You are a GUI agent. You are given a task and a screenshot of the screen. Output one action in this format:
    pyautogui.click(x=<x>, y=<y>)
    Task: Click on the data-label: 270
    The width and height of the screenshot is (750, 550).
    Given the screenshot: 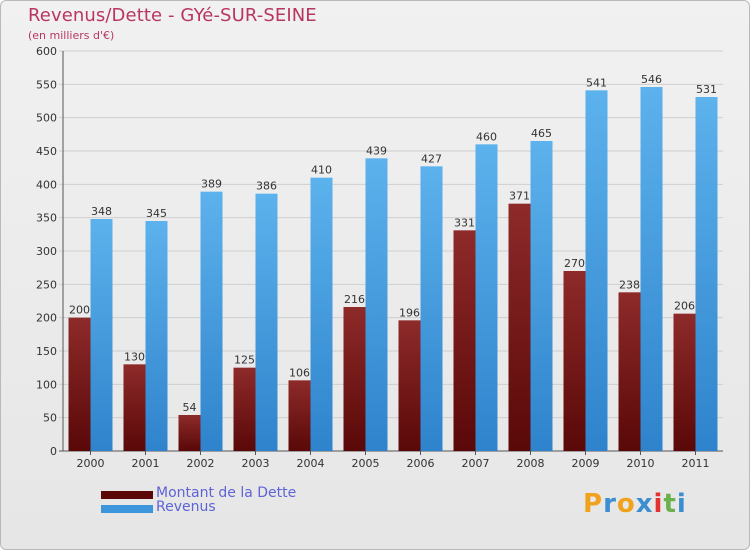 What is the action you would take?
    pyautogui.click(x=574, y=263)
    